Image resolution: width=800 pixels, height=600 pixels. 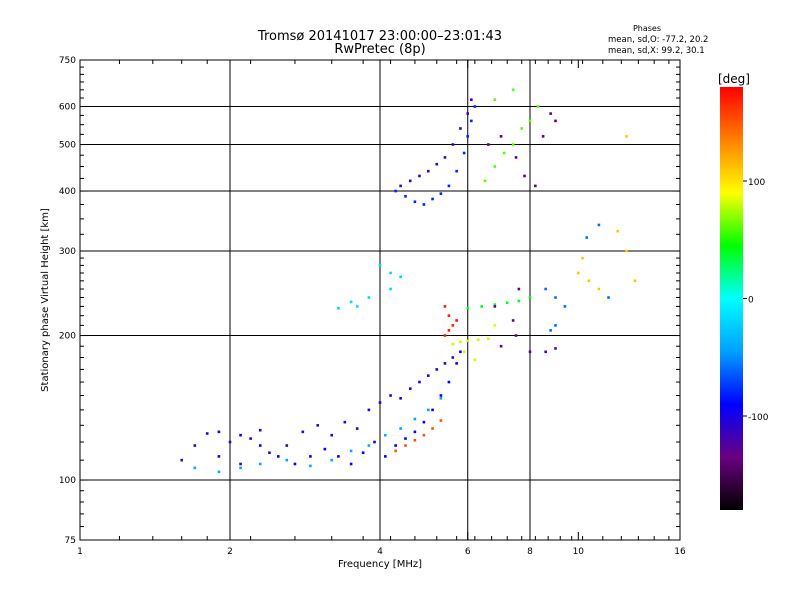 What do you see at coordinates (379, 49) in the screenshot?
I see `chart-subtitle: RwPretec (8p)` at bounding box center [379, 49].